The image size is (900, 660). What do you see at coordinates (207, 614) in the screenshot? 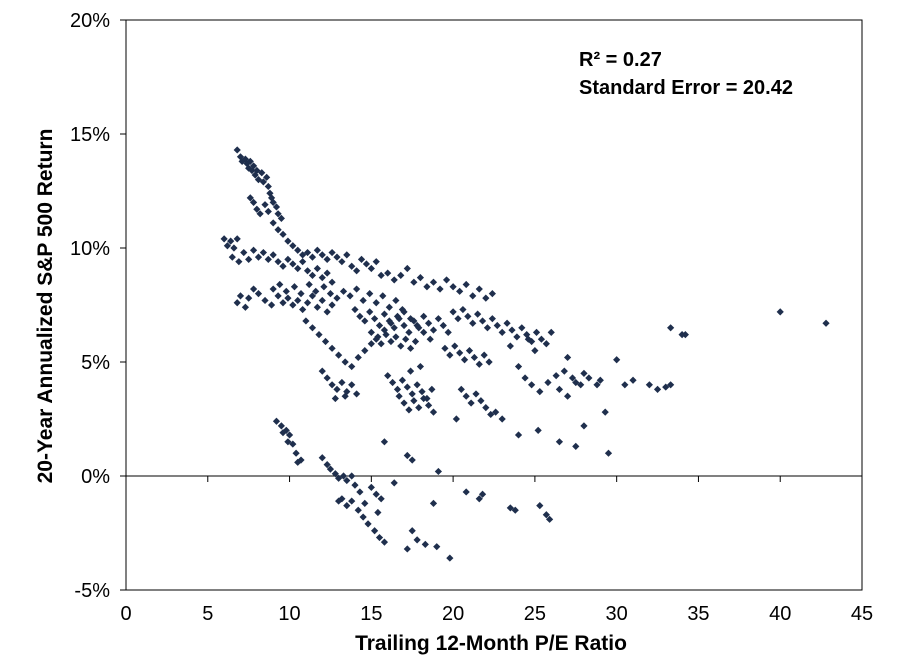
I see `x-tick-label: 5` at bounding box center [207, 614].